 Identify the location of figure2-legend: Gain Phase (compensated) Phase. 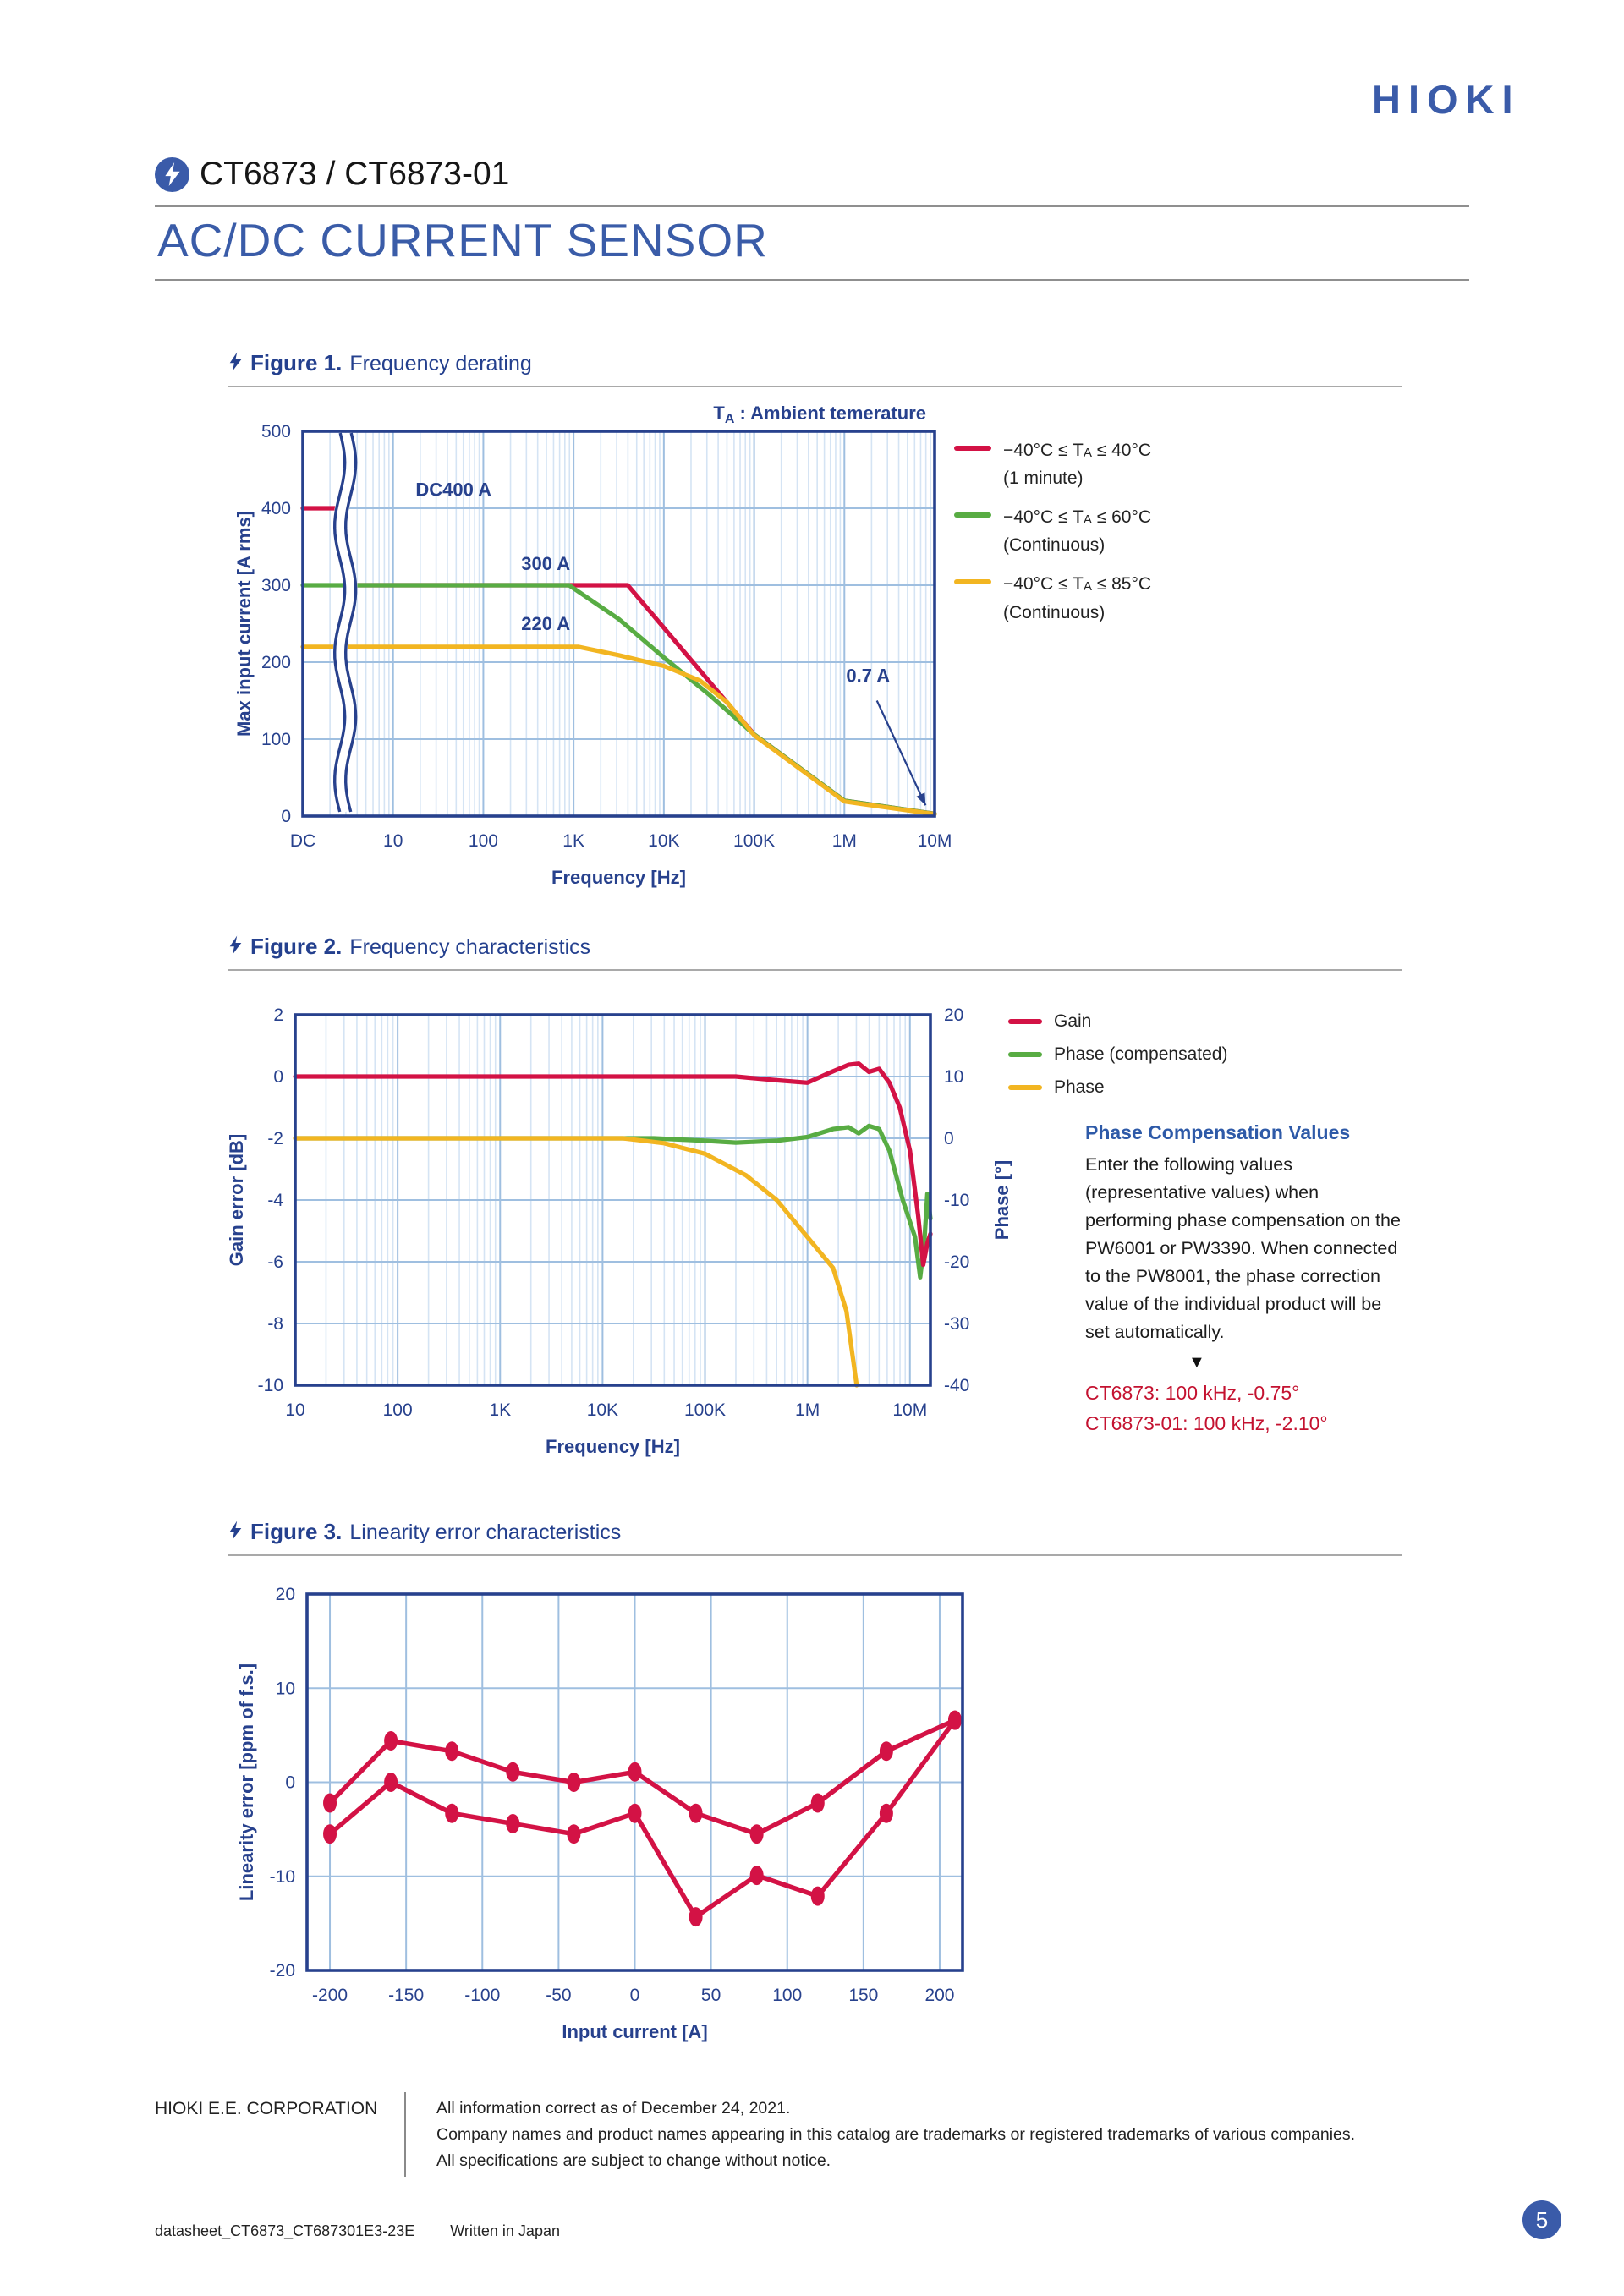
(1117, 1060).